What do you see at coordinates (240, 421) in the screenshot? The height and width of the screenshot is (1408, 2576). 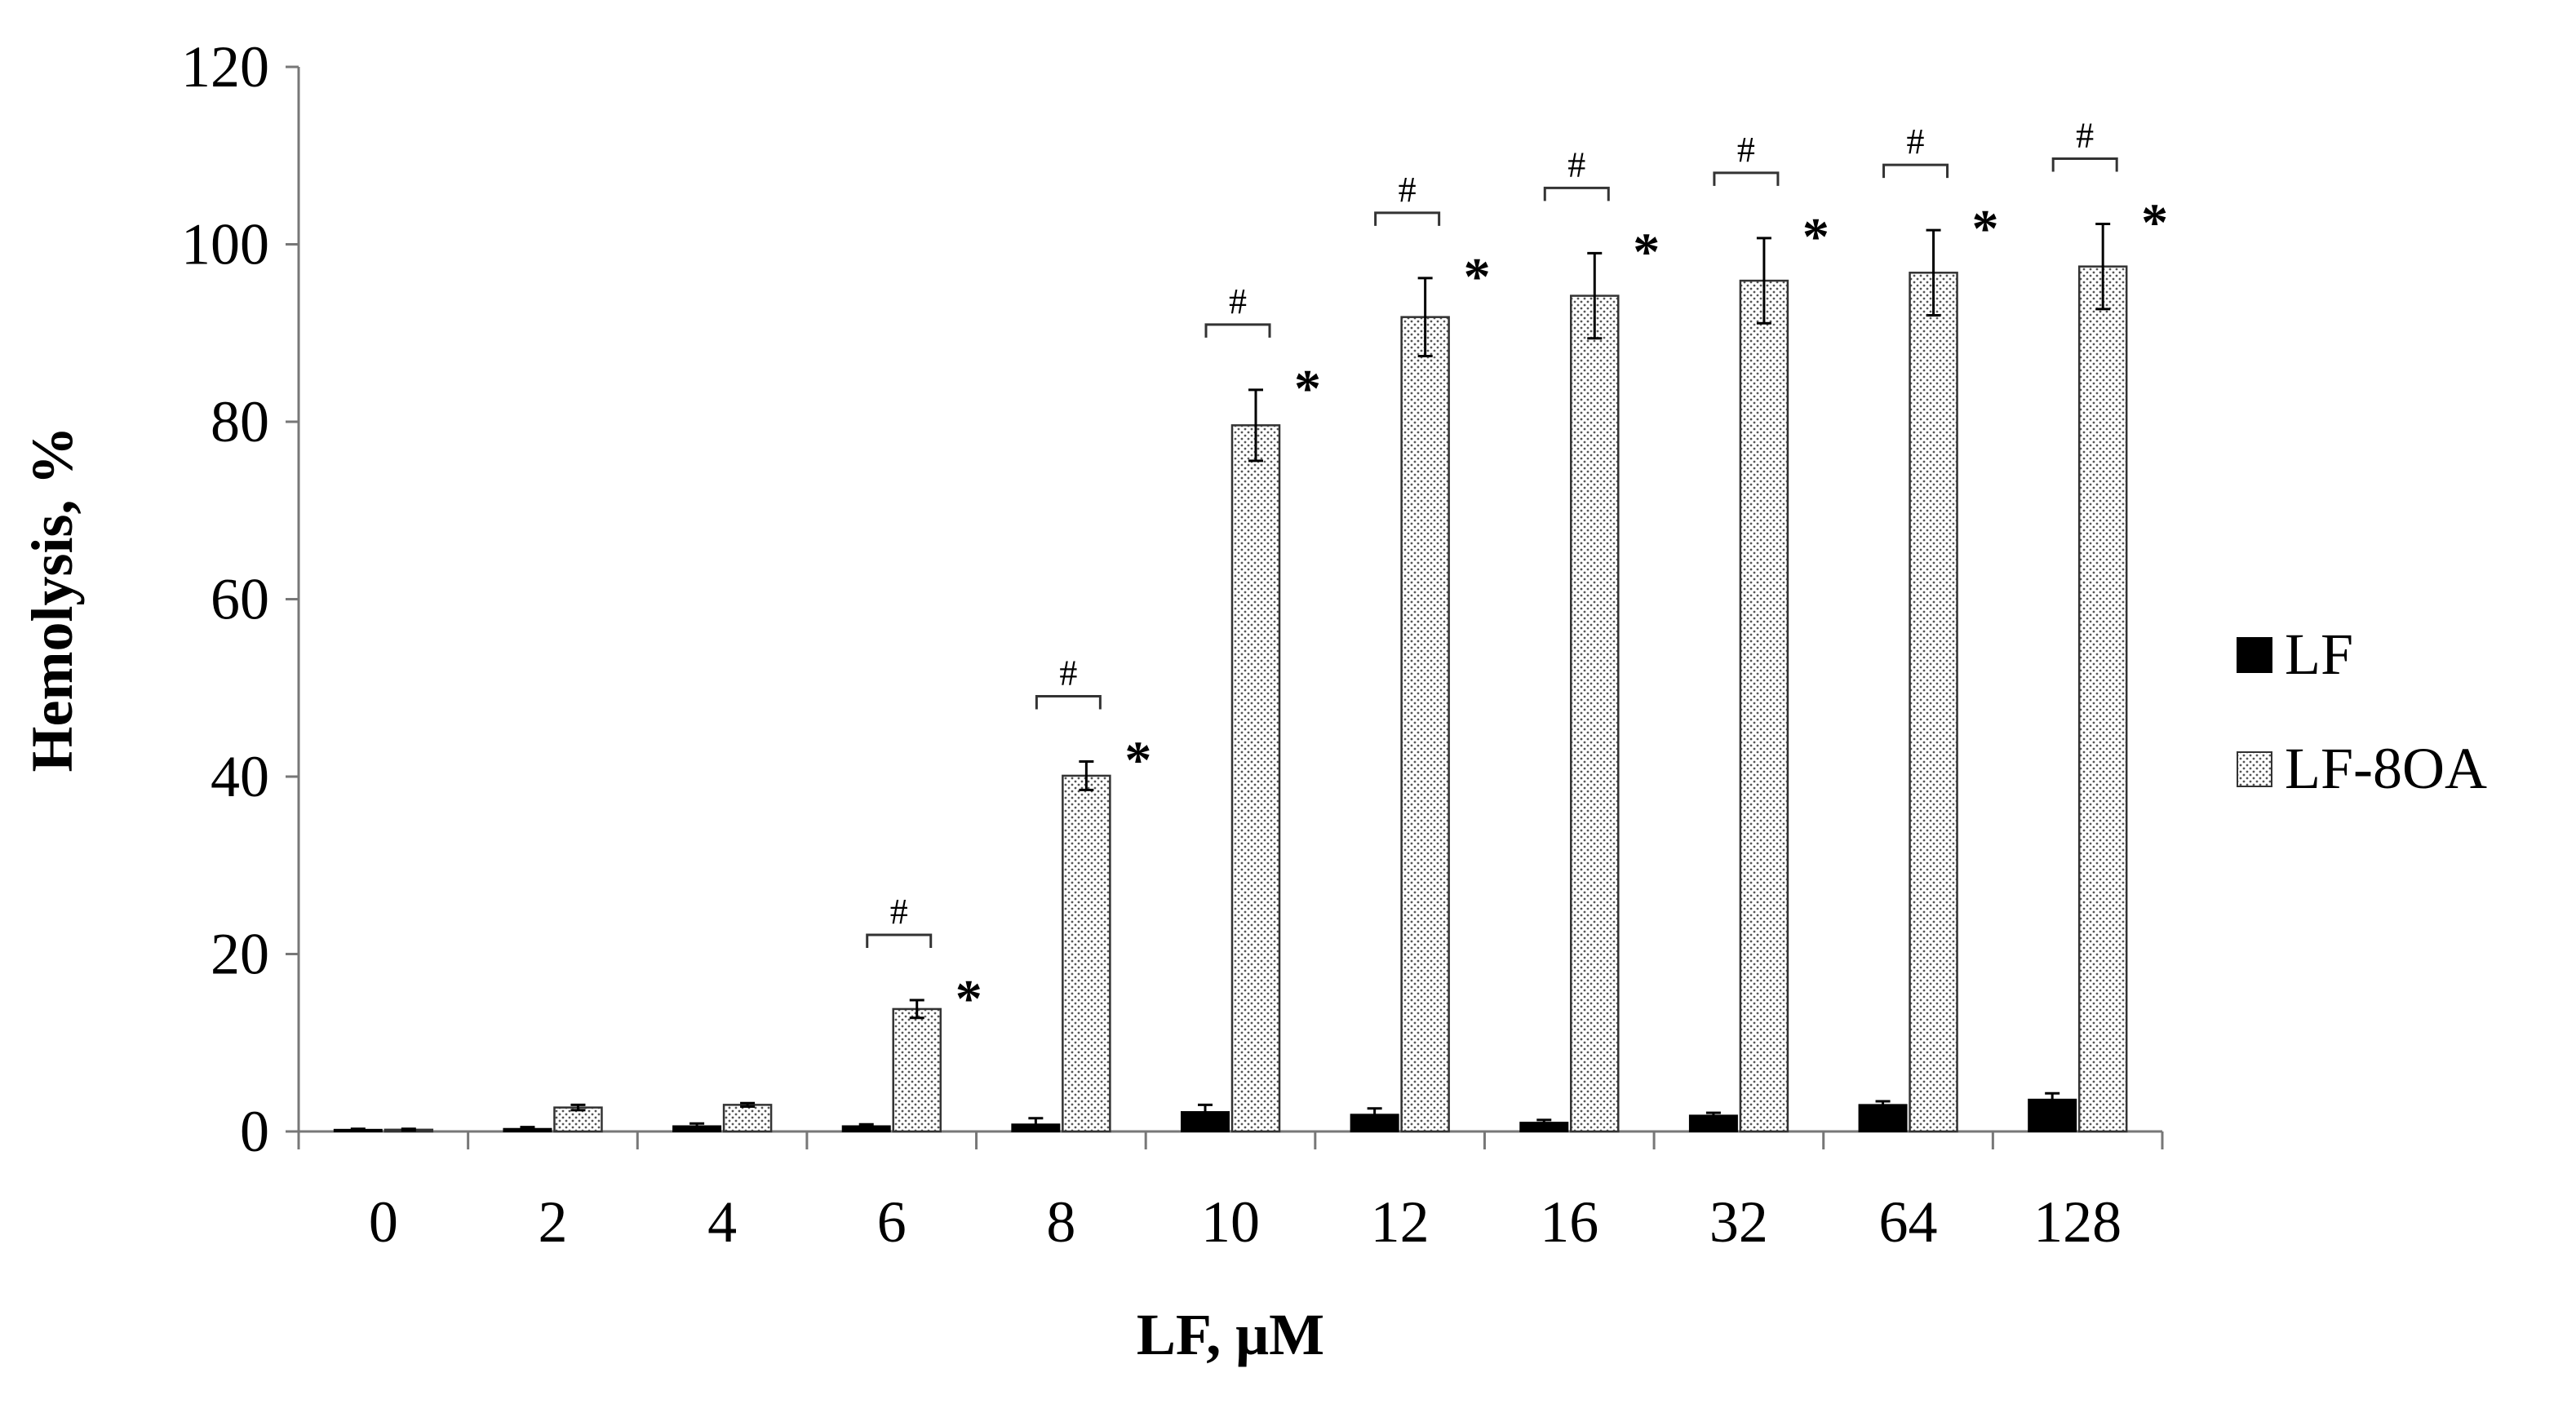 I see `y-tick-label: 80` at bounding box center [240, 421].